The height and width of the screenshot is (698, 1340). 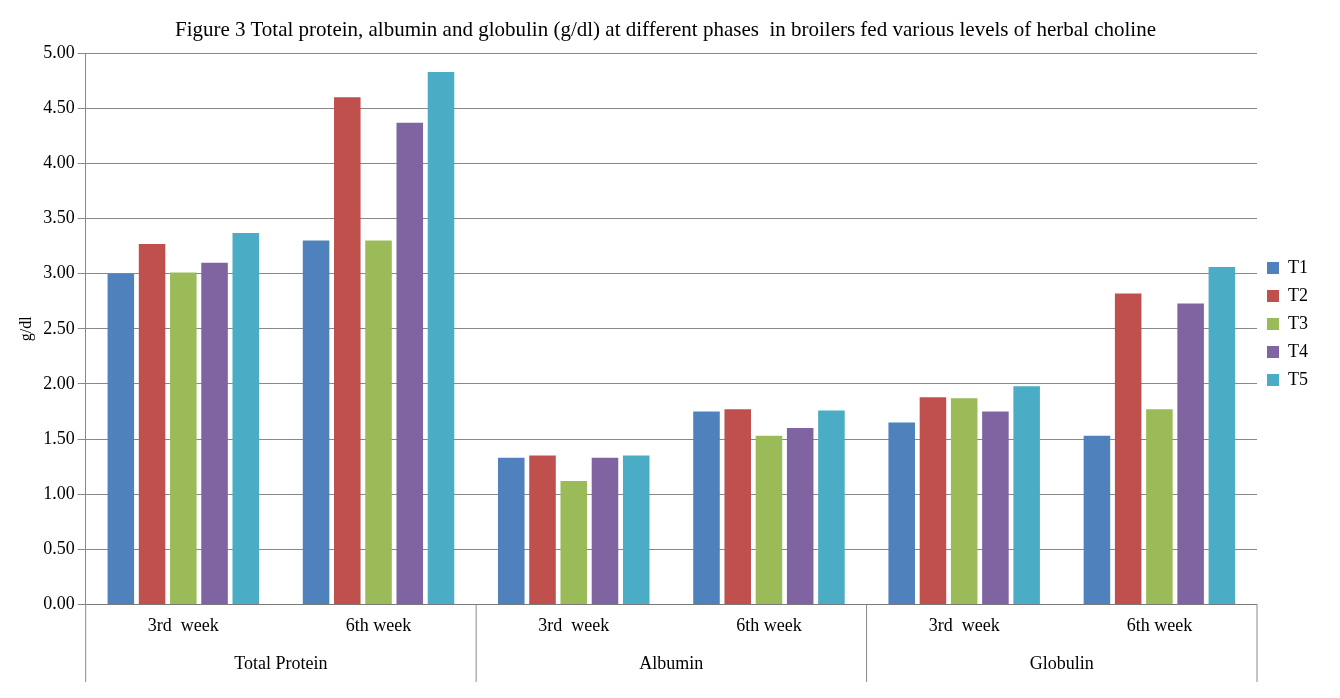 I want to click on y-tick-label: 5.00, so click(x=59, y=51).